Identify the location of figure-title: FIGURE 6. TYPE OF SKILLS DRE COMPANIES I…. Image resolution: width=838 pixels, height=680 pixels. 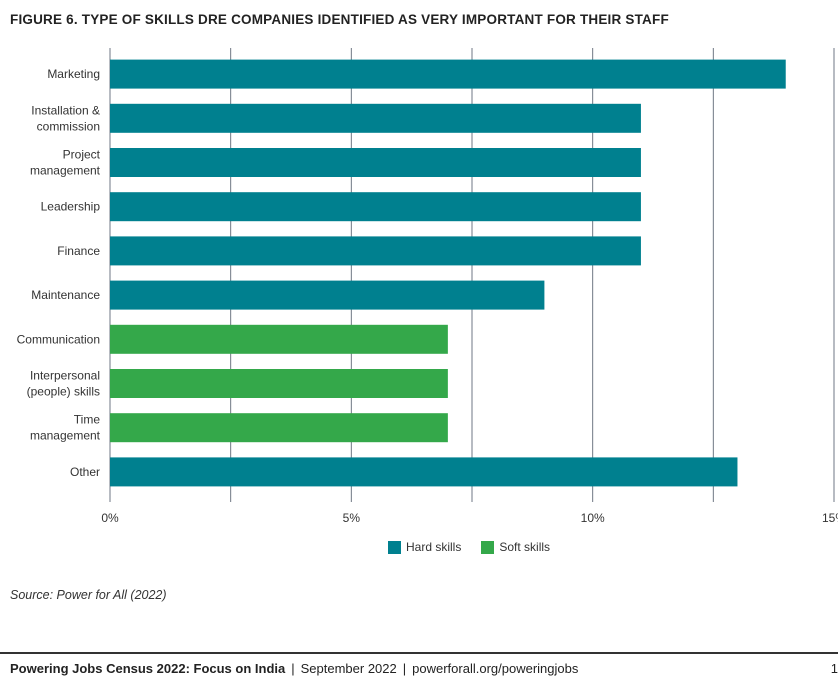
(339, 19).